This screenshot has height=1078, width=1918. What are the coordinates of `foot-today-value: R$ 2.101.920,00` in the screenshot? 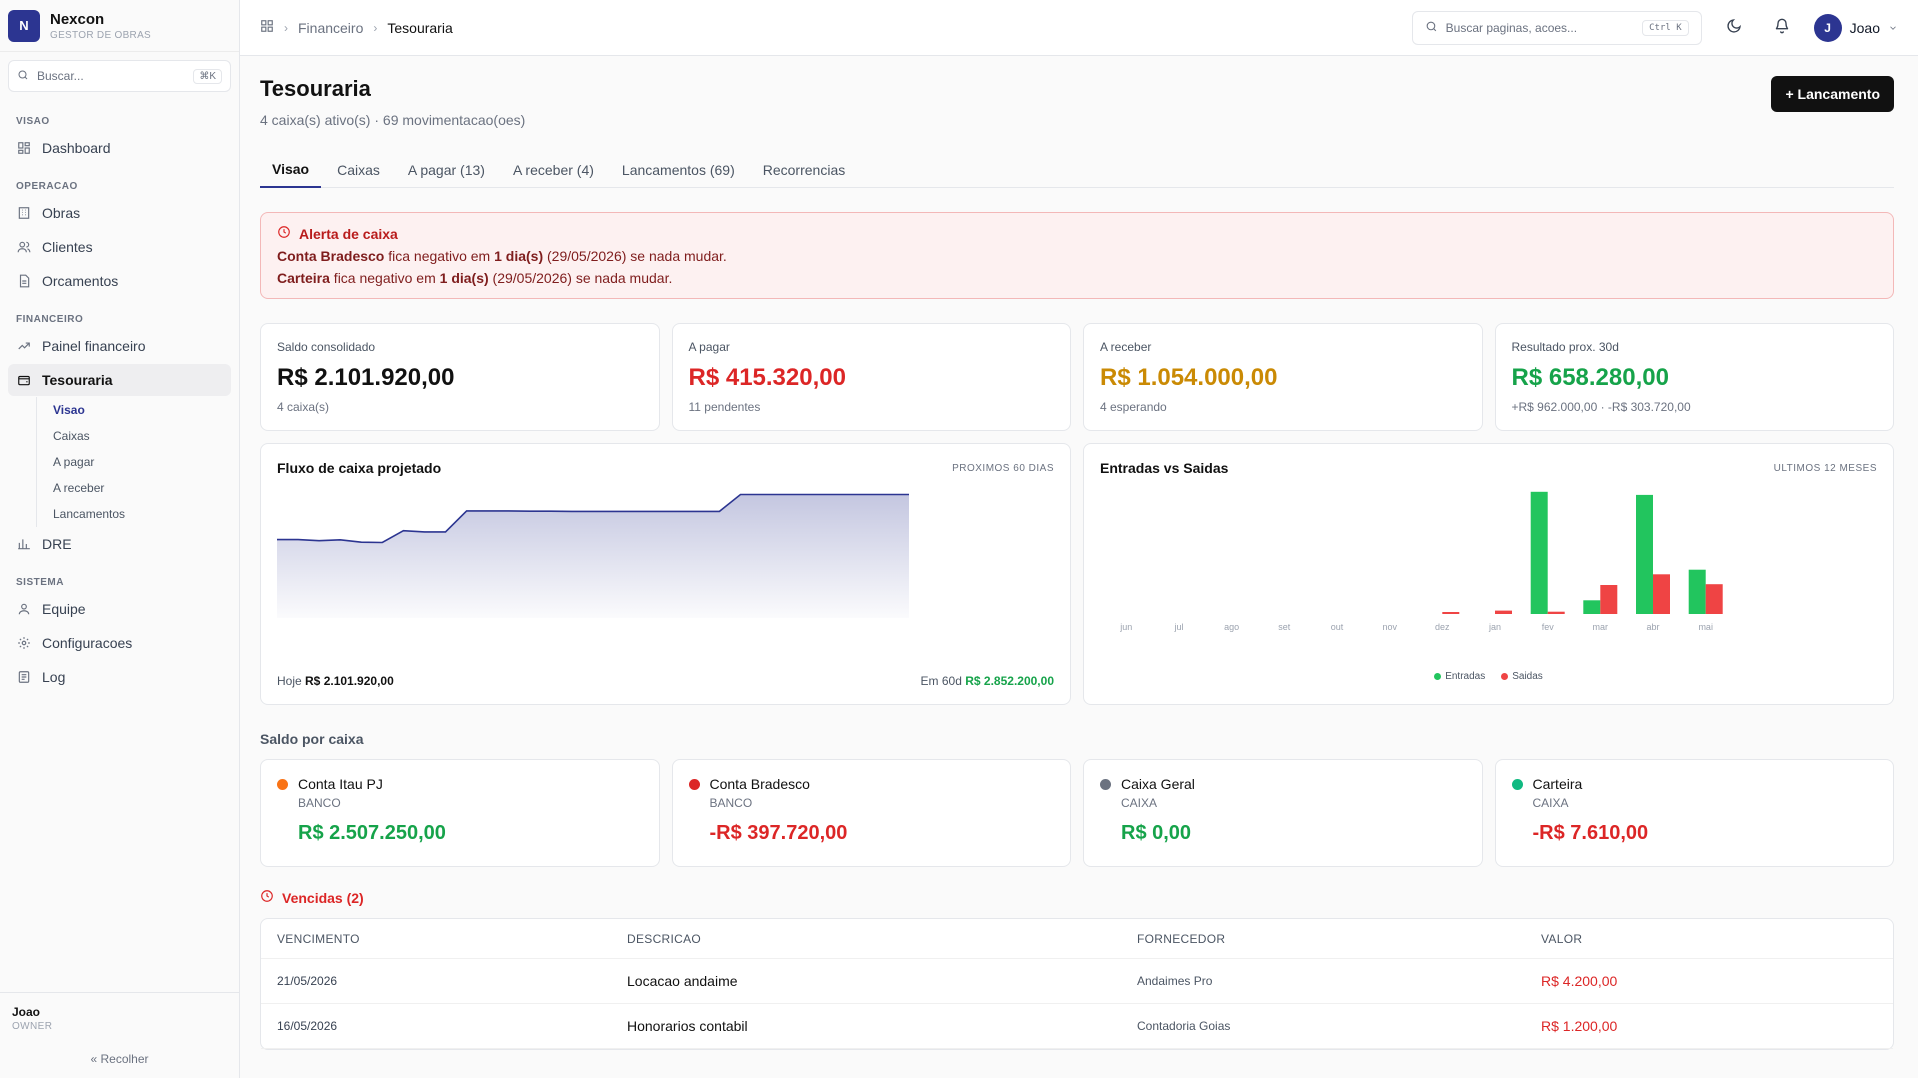 It's located at (349, 681).